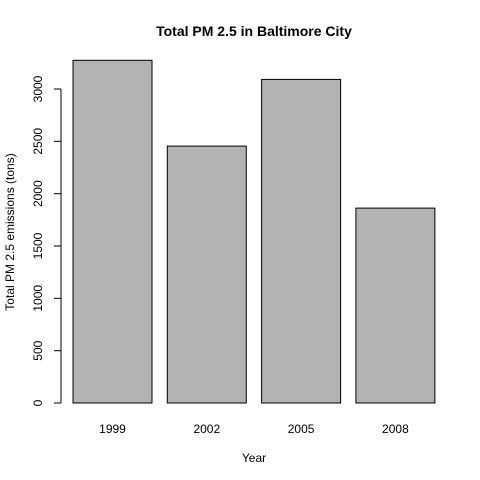 This screenshot has height=480, width=480. I want to click on x-axis-title: Year, so click(254, 458).